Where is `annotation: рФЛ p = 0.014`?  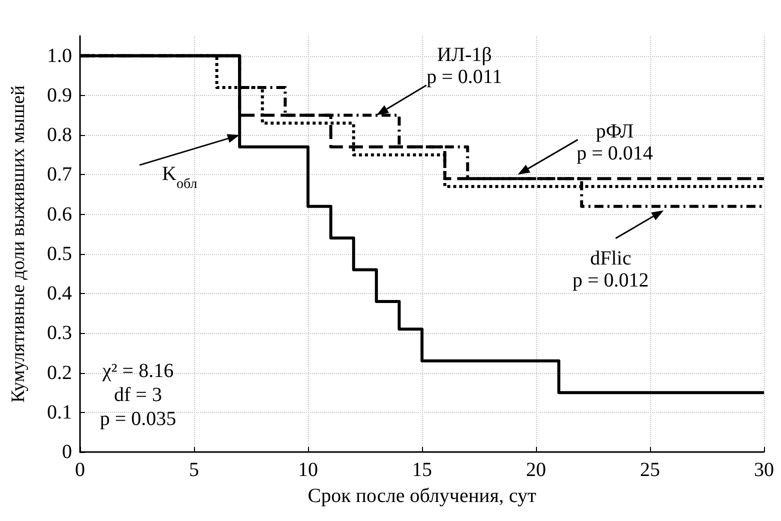 annotation: рФЛ p = 0.014 is located at coordinates (614, 142).